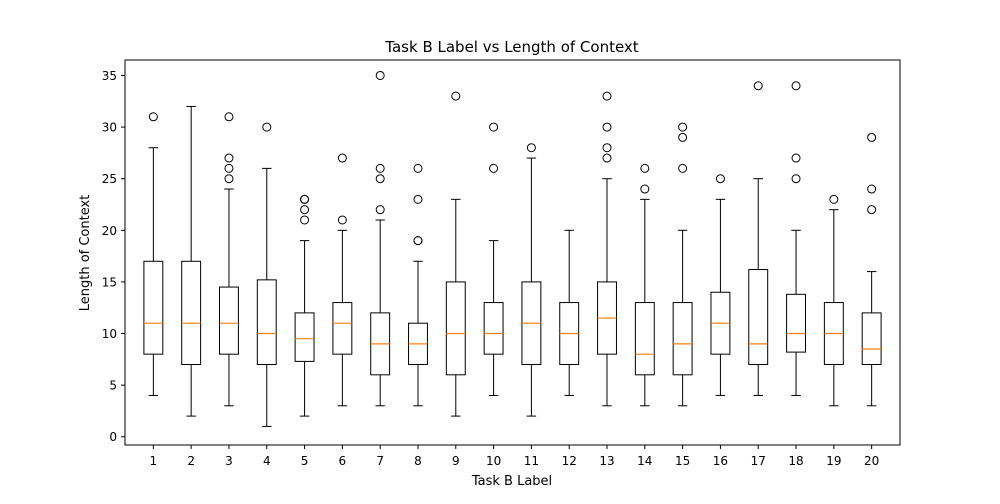 This screenshot has width=1000, height=504. Describe the element at coordinates (113, 437) in the screenshot. I see `y-tick-label: 0` at that location.